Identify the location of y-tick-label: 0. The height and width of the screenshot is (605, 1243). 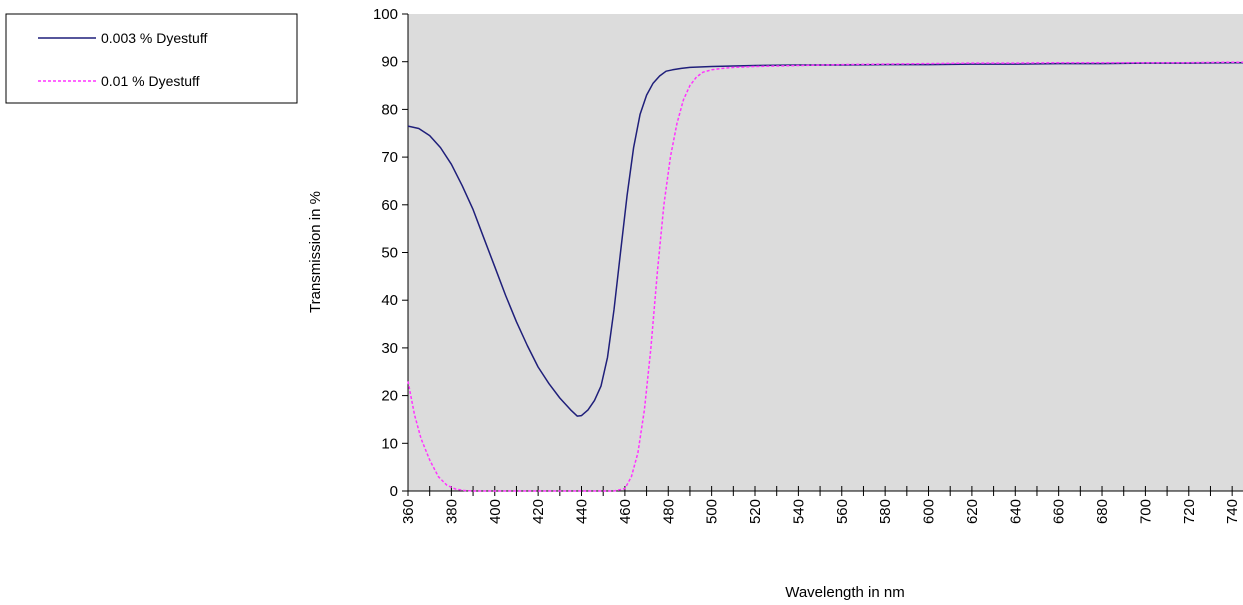
(394, 491).